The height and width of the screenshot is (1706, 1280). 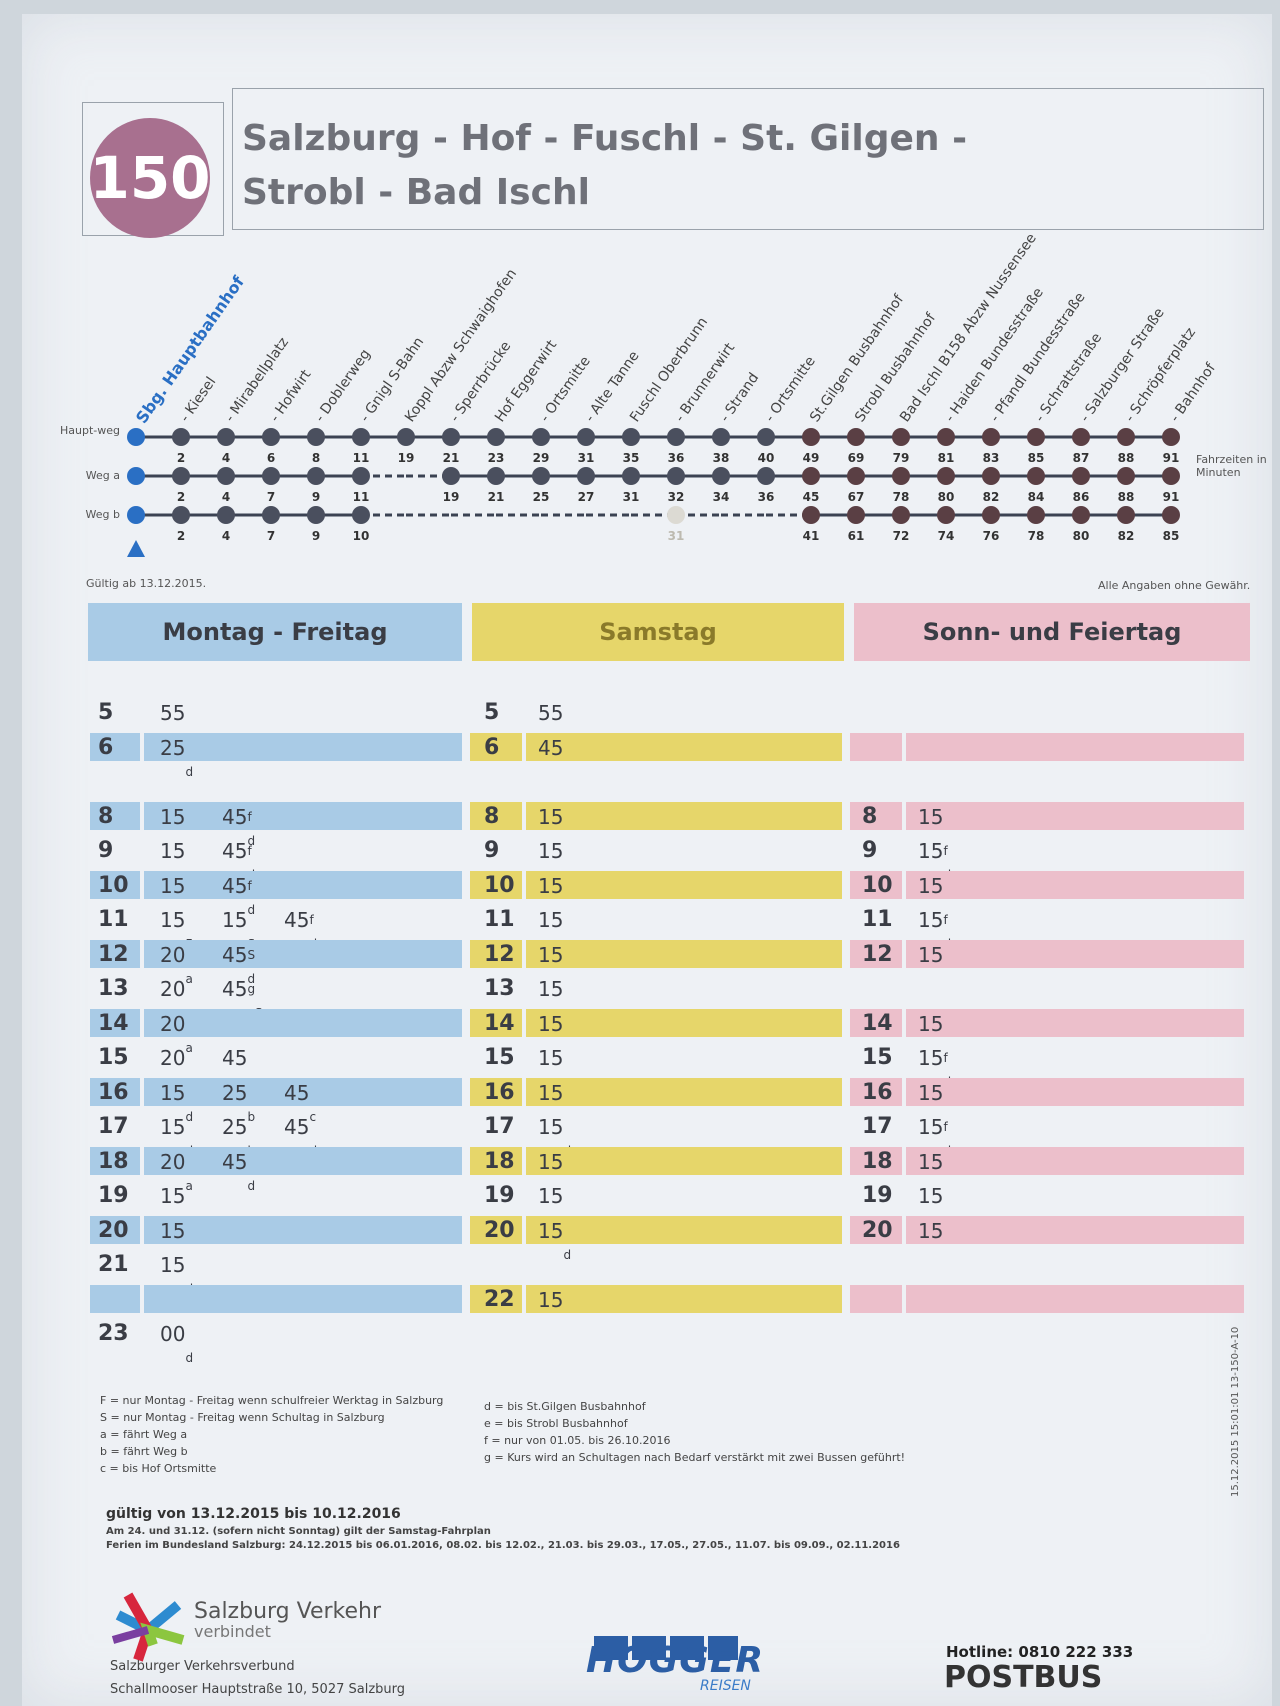 I want to click on hour-label: 12, so click(x=877, y=954).